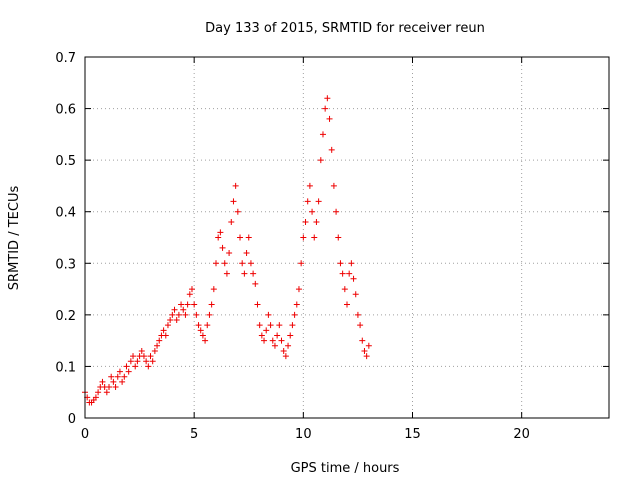 This screenshot has width=640, height=480. What do you see at coordinates (85, 434) in the screenshot?
I see `x-tick-label: 0` at bounding box center [85, 434].